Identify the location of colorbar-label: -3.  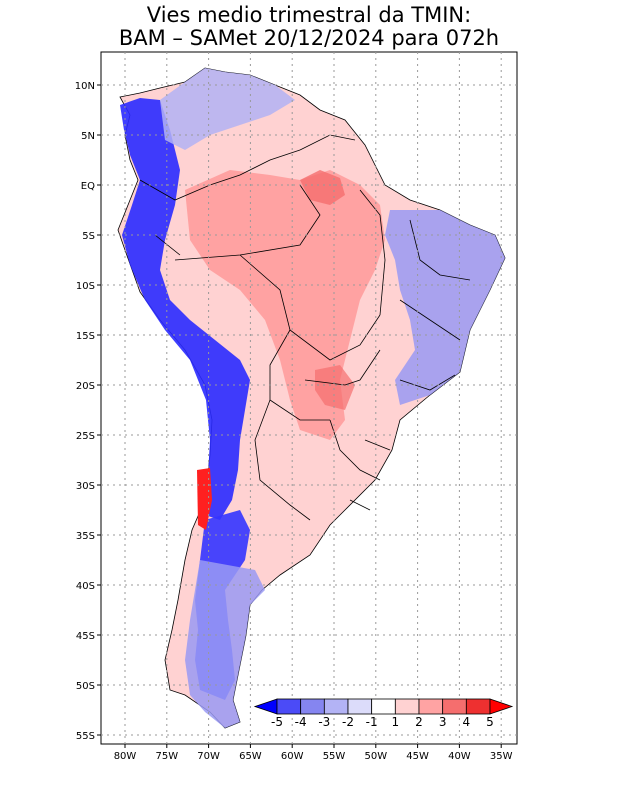
(324, 722).